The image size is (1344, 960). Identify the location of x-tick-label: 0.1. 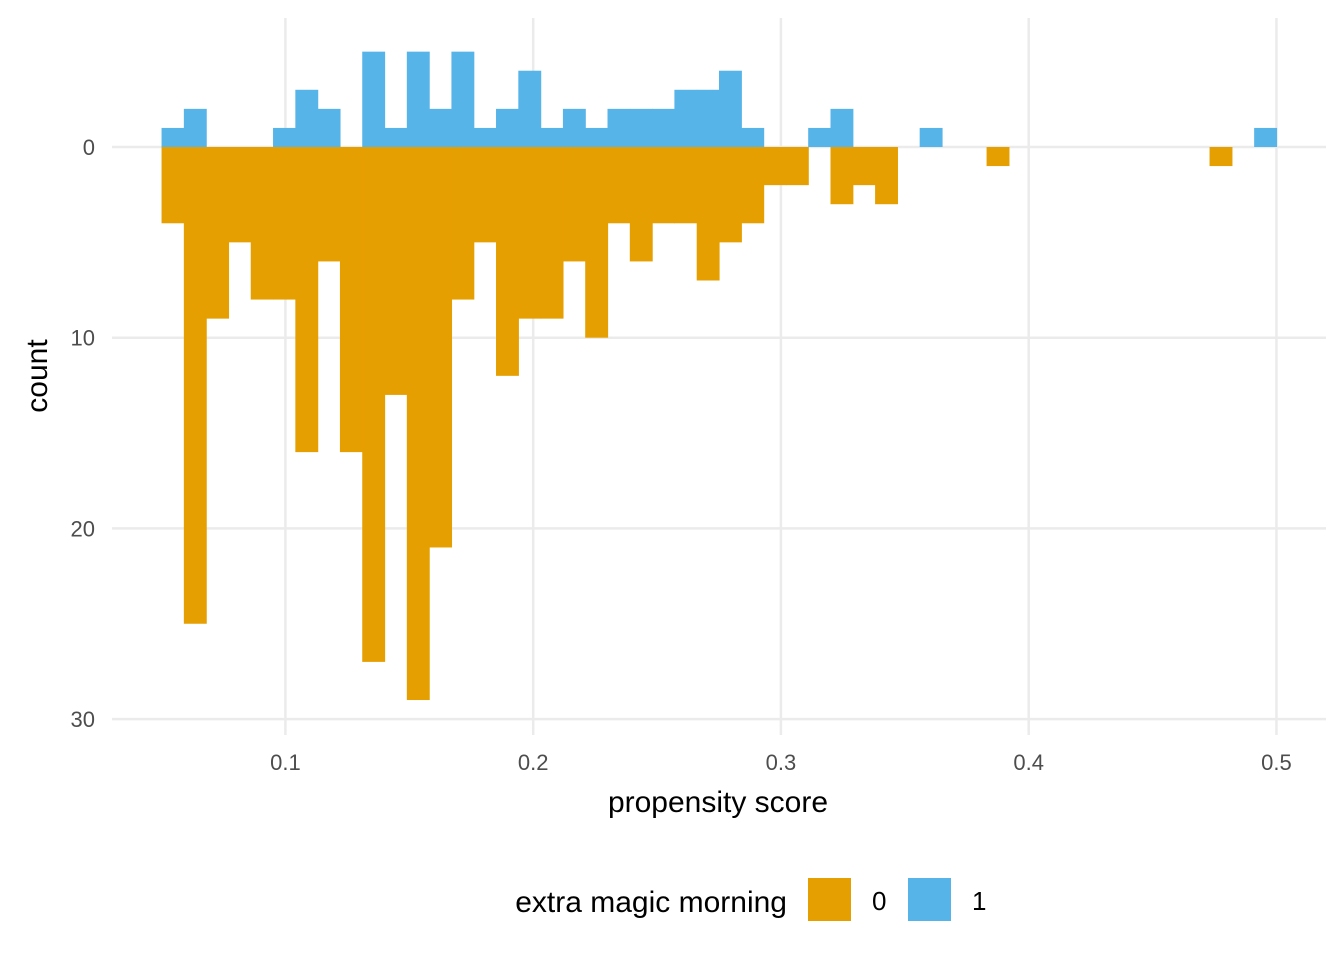
(285, 762).